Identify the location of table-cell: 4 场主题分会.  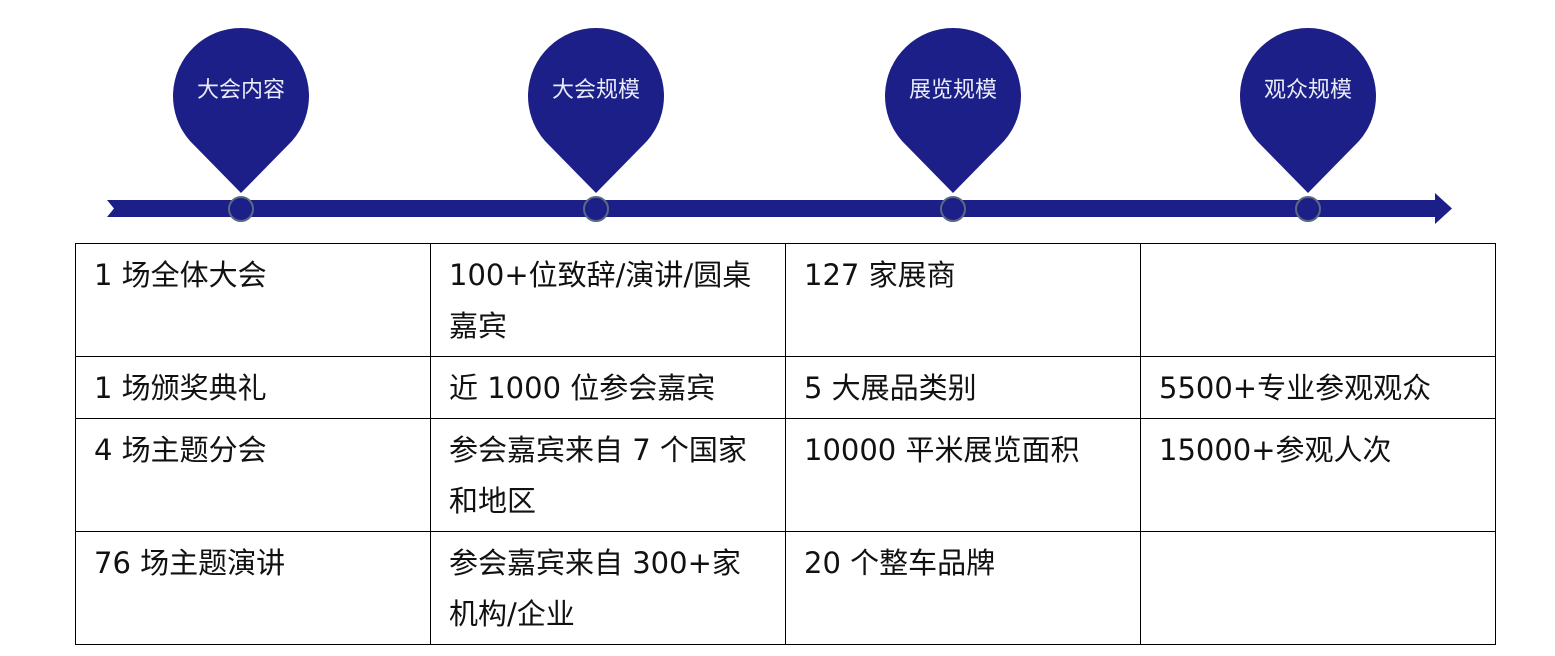
(253, 475).